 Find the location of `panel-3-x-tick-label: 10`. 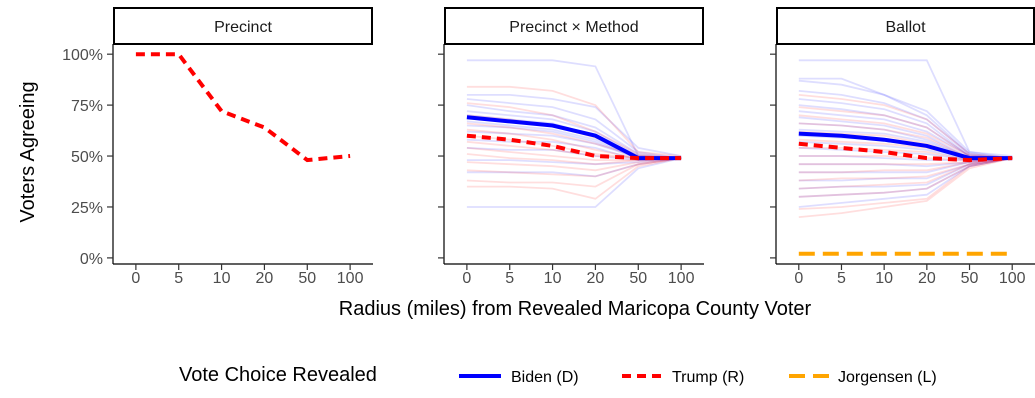

panel-3-x-tick-label: 10 is located at coordinates (884, 278).